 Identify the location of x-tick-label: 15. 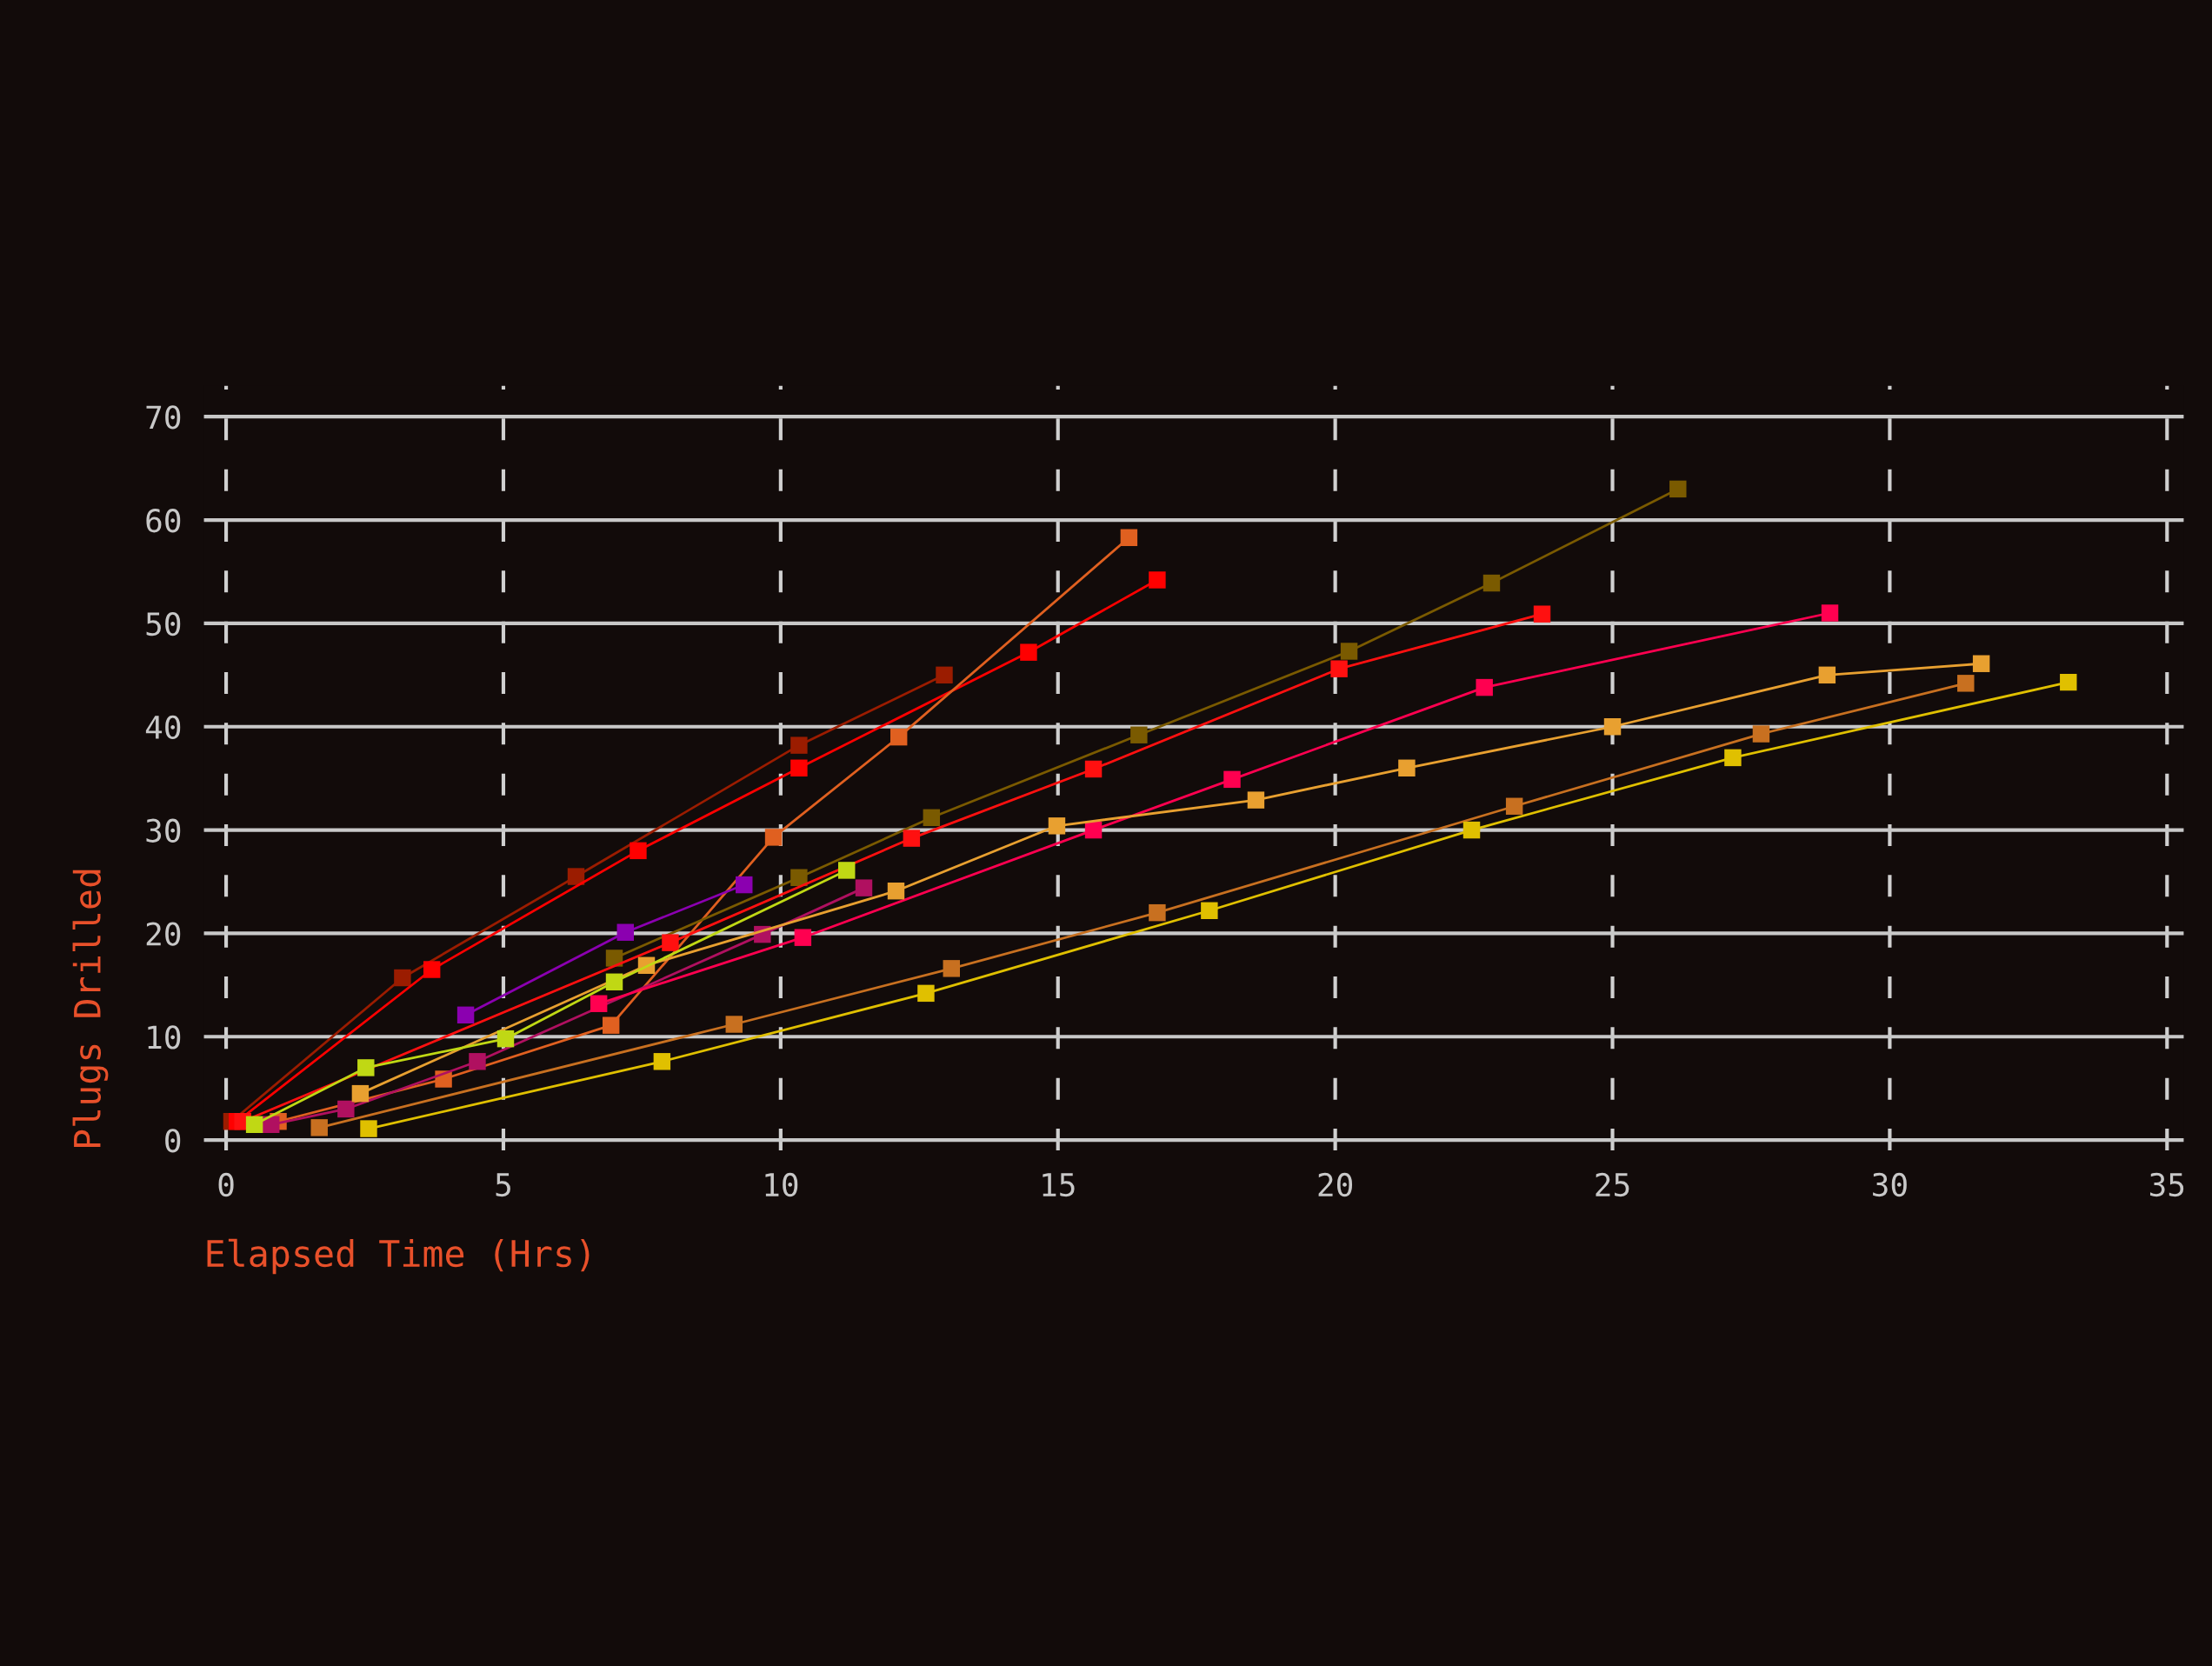
(1059, 1185).